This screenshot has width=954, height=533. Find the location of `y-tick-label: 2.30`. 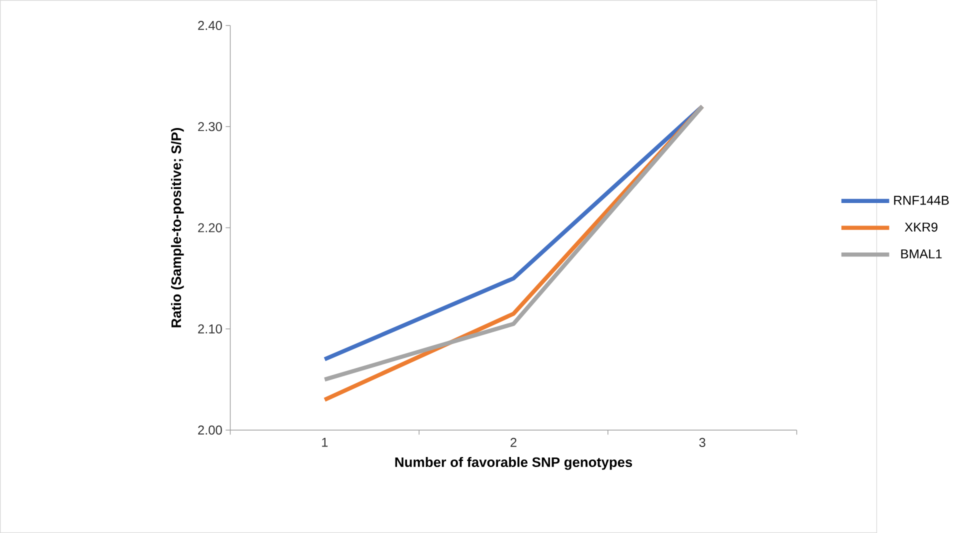

y-tick-label: 2.30 is located at coordinates (210, 127).